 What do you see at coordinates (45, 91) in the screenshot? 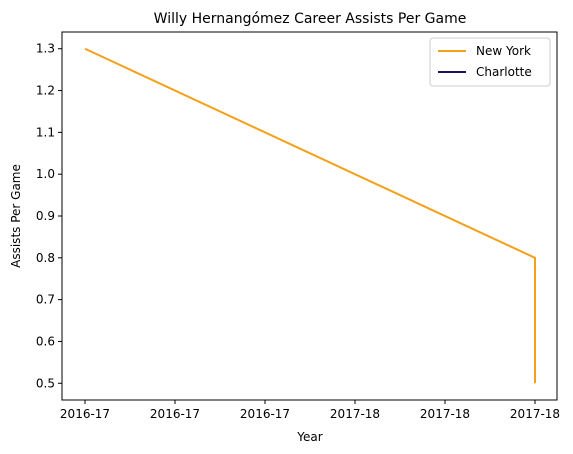
I see `y-tick-label: 1.2` at bounding box center [45, 91].